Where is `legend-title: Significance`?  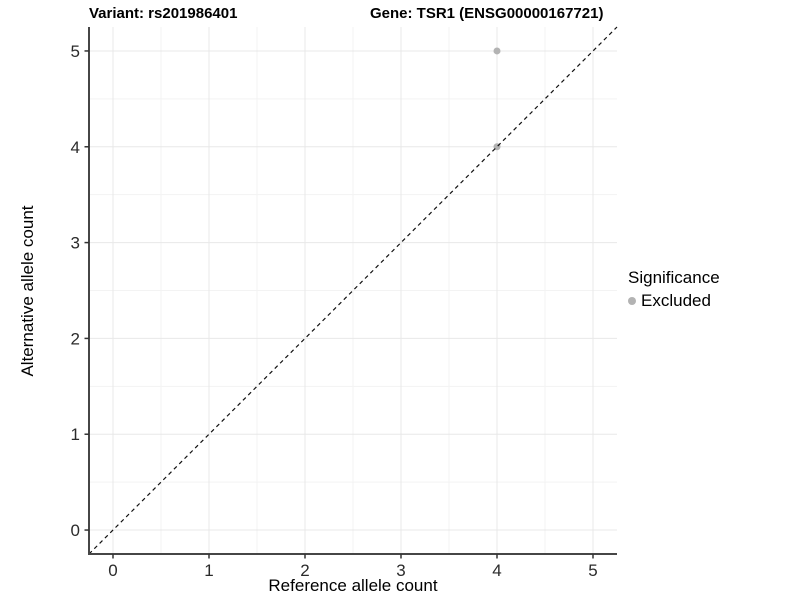
legend-title: Significance is located at coordinates (674, 277).